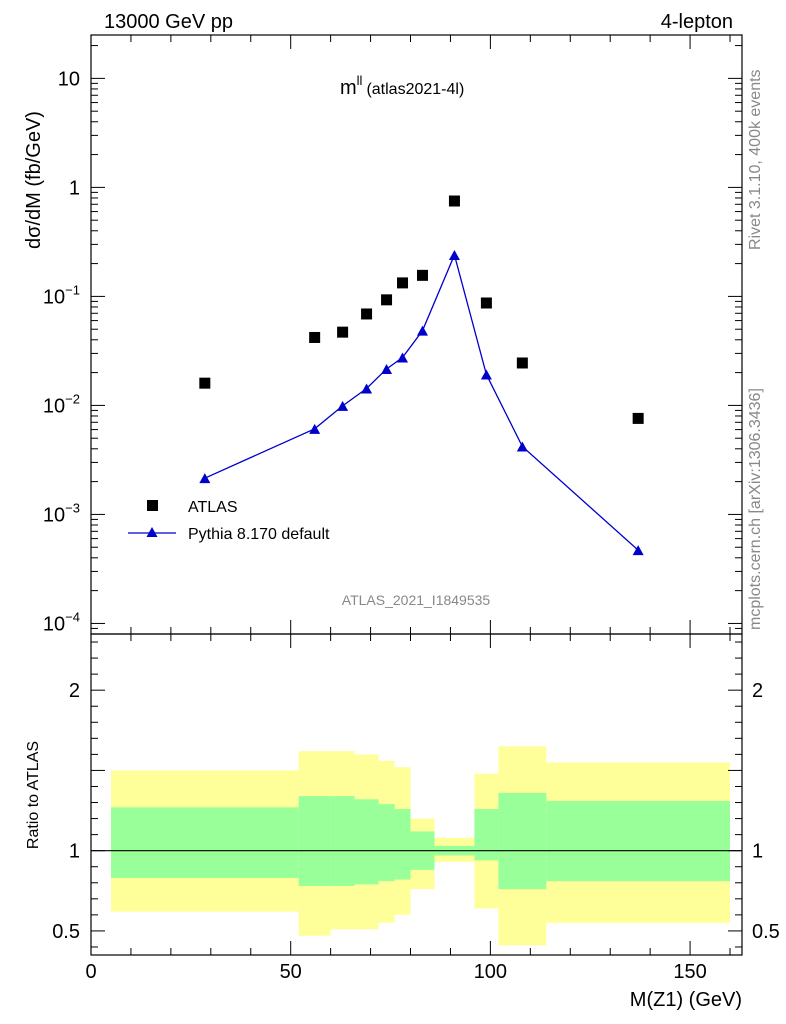 Image resolution: width=786 pixels, height=1024 pixels. Describe the element at coordinates (213, 507) in the screenshot. I see `legend-atlas-label: ATLAS` at that location.